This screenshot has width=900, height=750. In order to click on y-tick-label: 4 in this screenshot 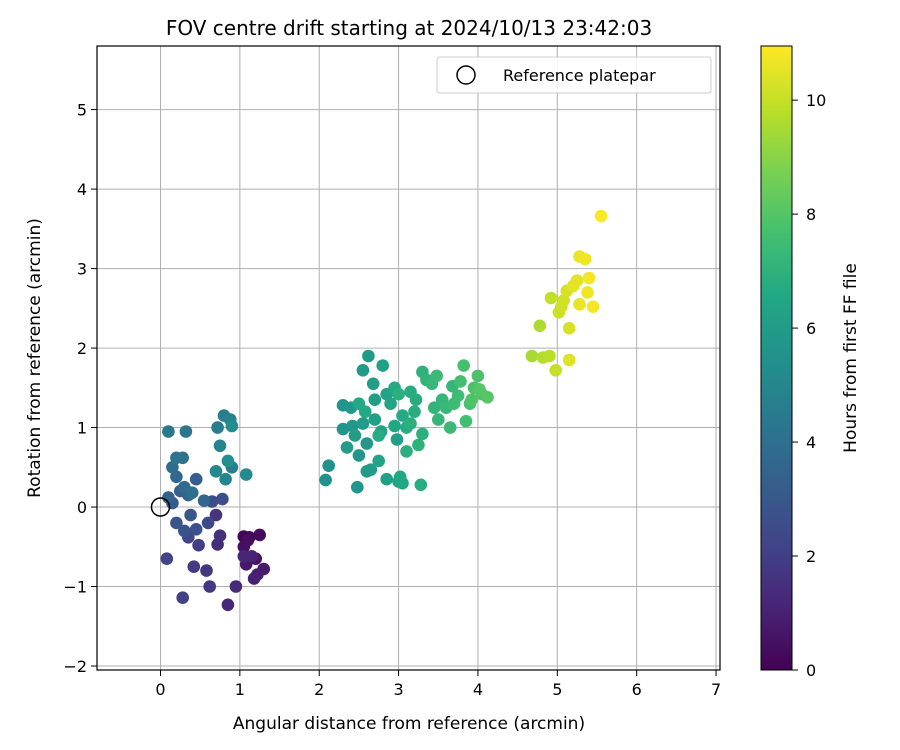, I will do `click(82, 189)`.